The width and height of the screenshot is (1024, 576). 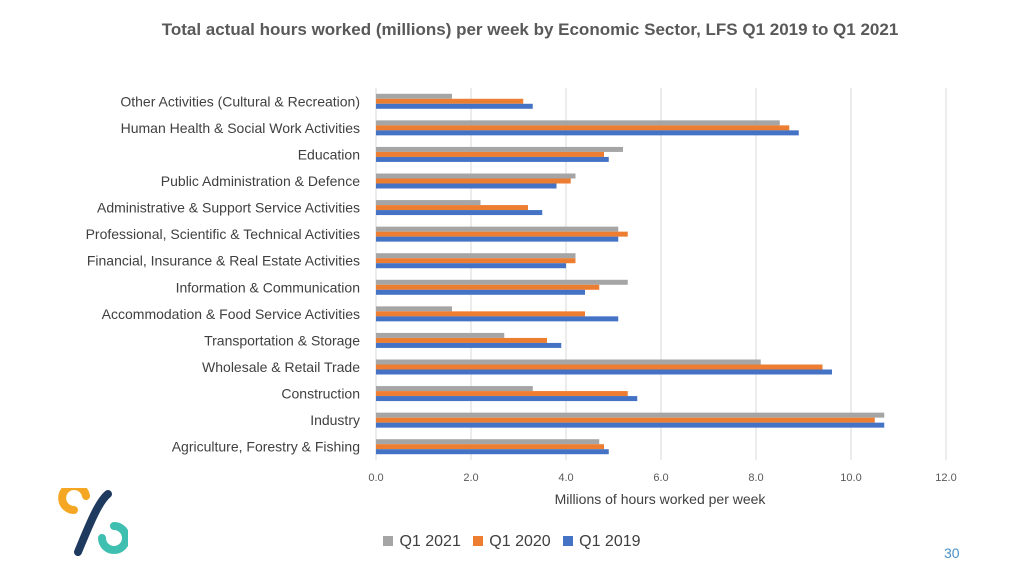 I want to click on category-label: Education, so click(x=329, y=154).